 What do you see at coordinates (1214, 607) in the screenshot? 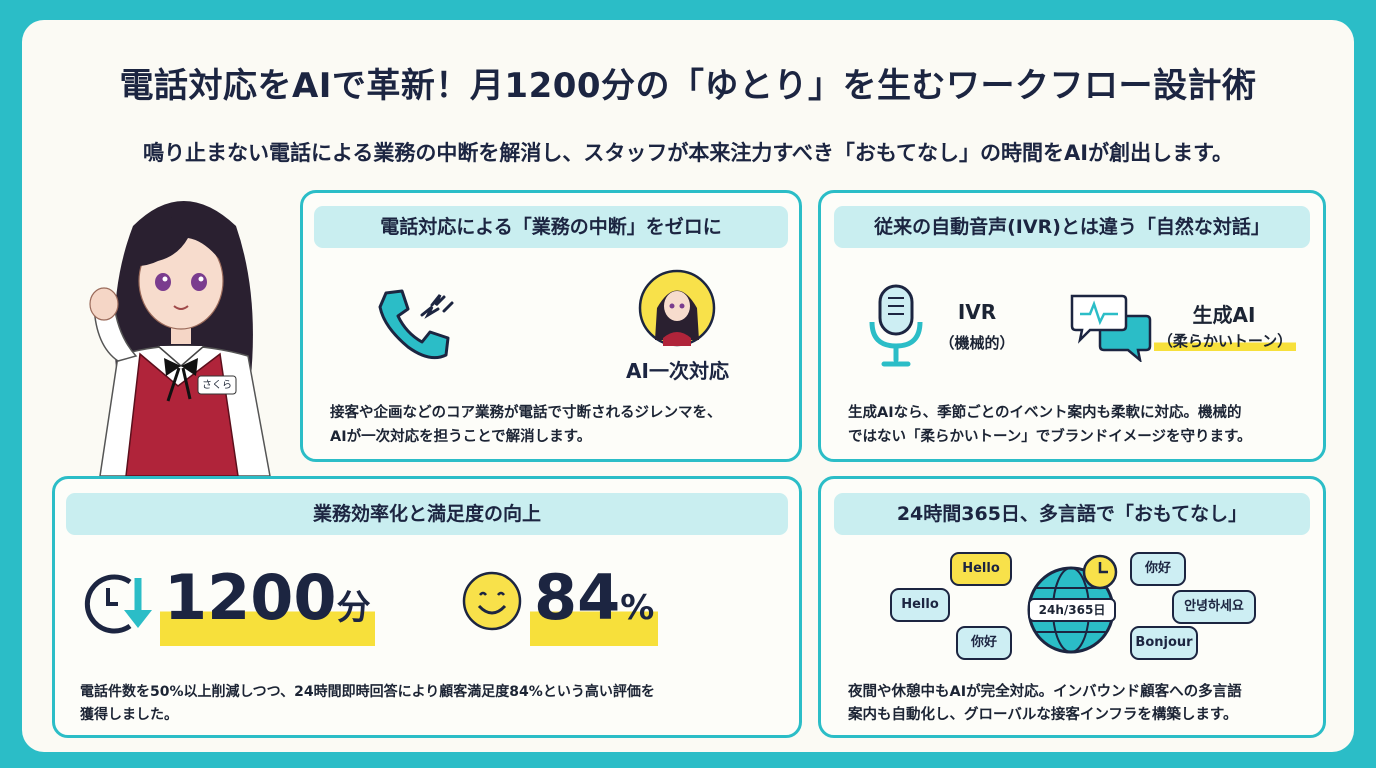
I see `speech-bubble-korean: 안녕하세요` at bounding box center [1214, 607].